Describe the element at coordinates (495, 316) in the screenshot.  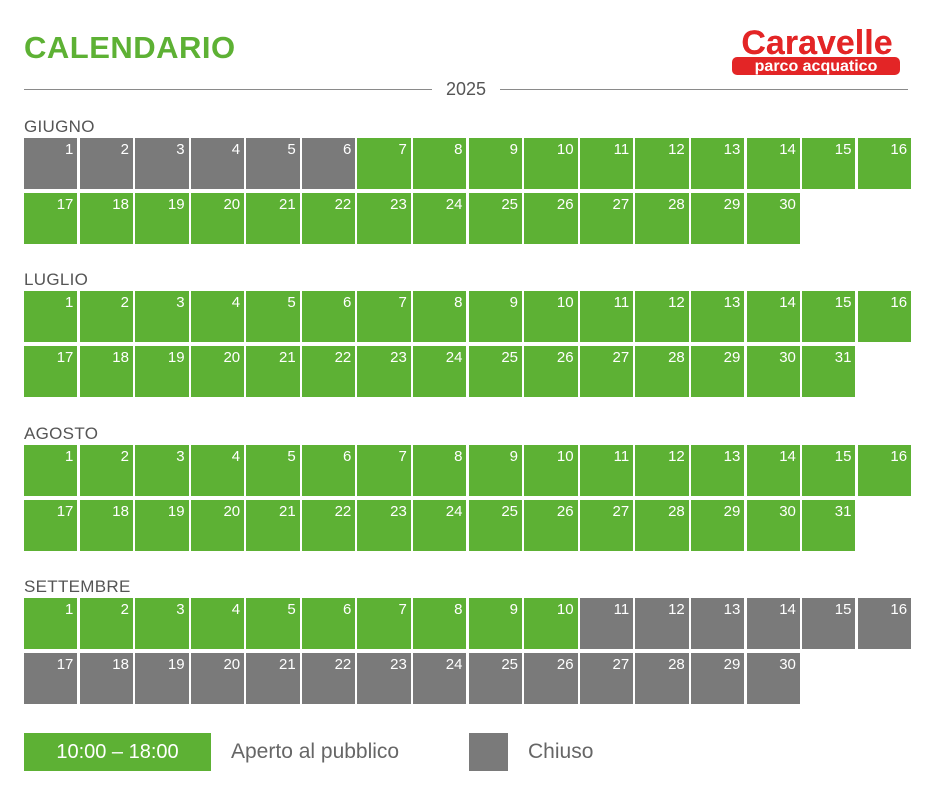
I see `day-cell: 9` at that location.